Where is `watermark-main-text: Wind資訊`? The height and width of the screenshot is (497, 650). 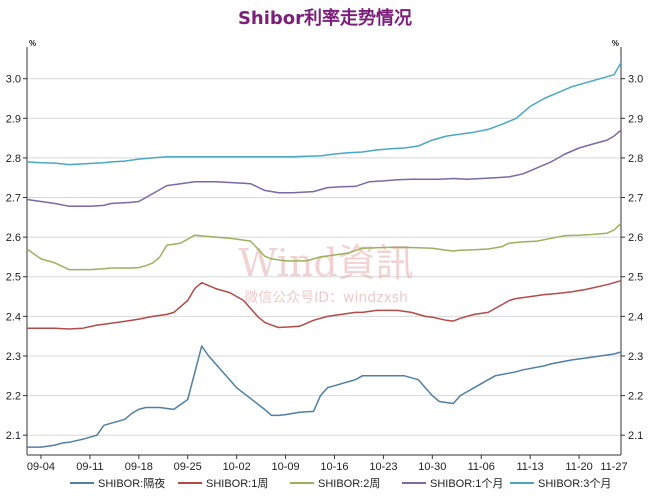
watermark-main-text: Wind資訊 is located at coordinates (325, 263).